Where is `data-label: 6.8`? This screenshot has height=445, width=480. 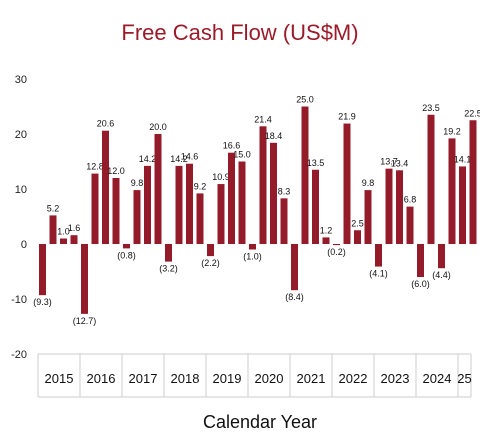
data-label: 6.8 is located at coordinates (410, 200).